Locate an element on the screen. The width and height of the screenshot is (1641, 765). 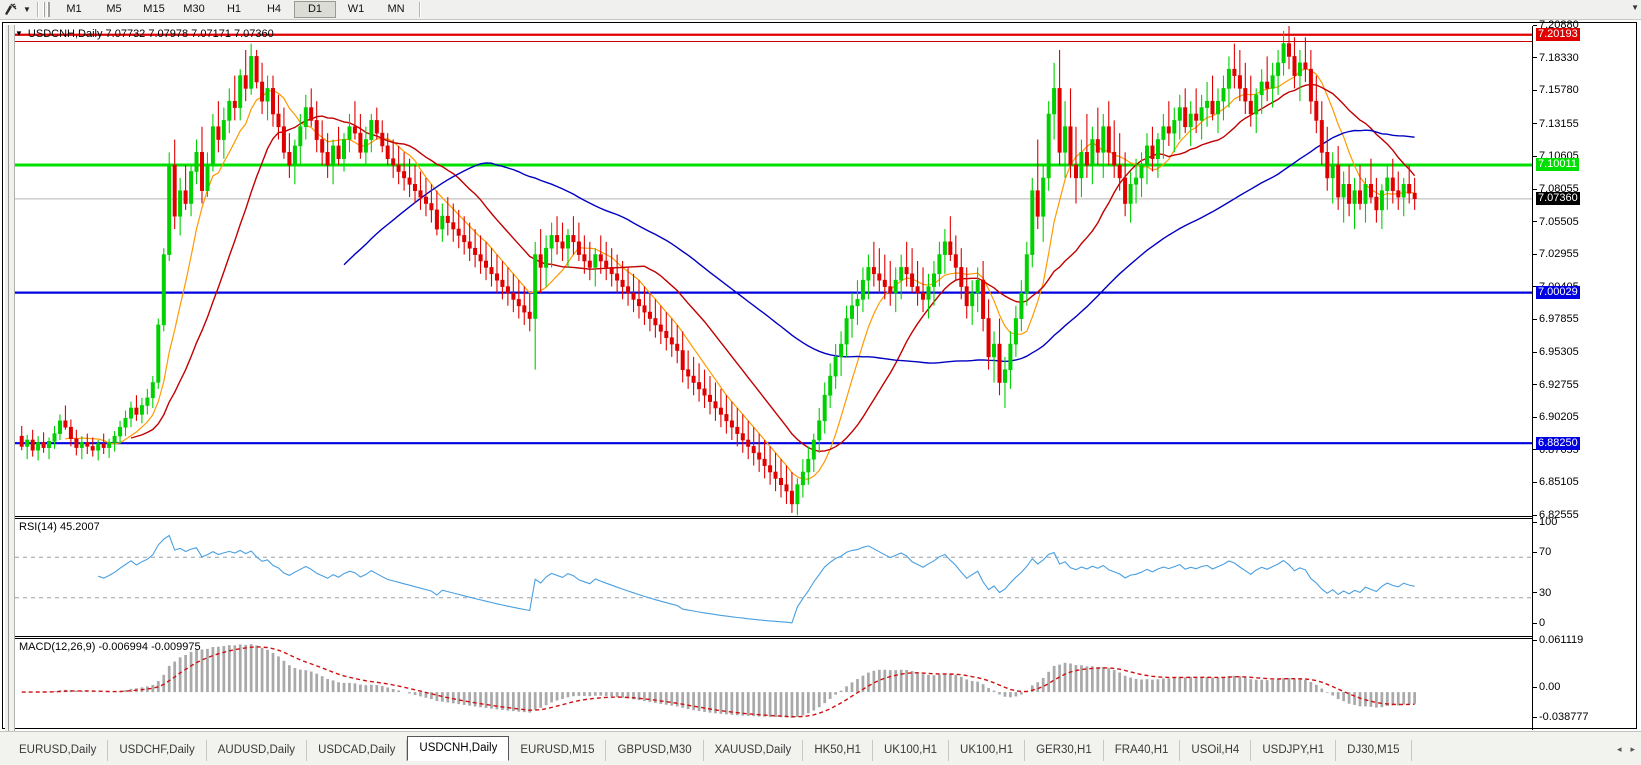
price-axis-tick: 6.90205 is located at coordinates (1556, 417).